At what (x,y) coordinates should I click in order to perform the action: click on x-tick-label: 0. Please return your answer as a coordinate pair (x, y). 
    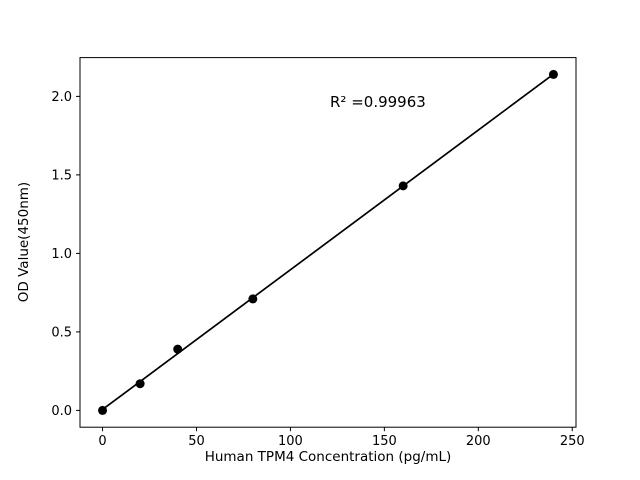
    Looking at the image, I should click on (102, 441).